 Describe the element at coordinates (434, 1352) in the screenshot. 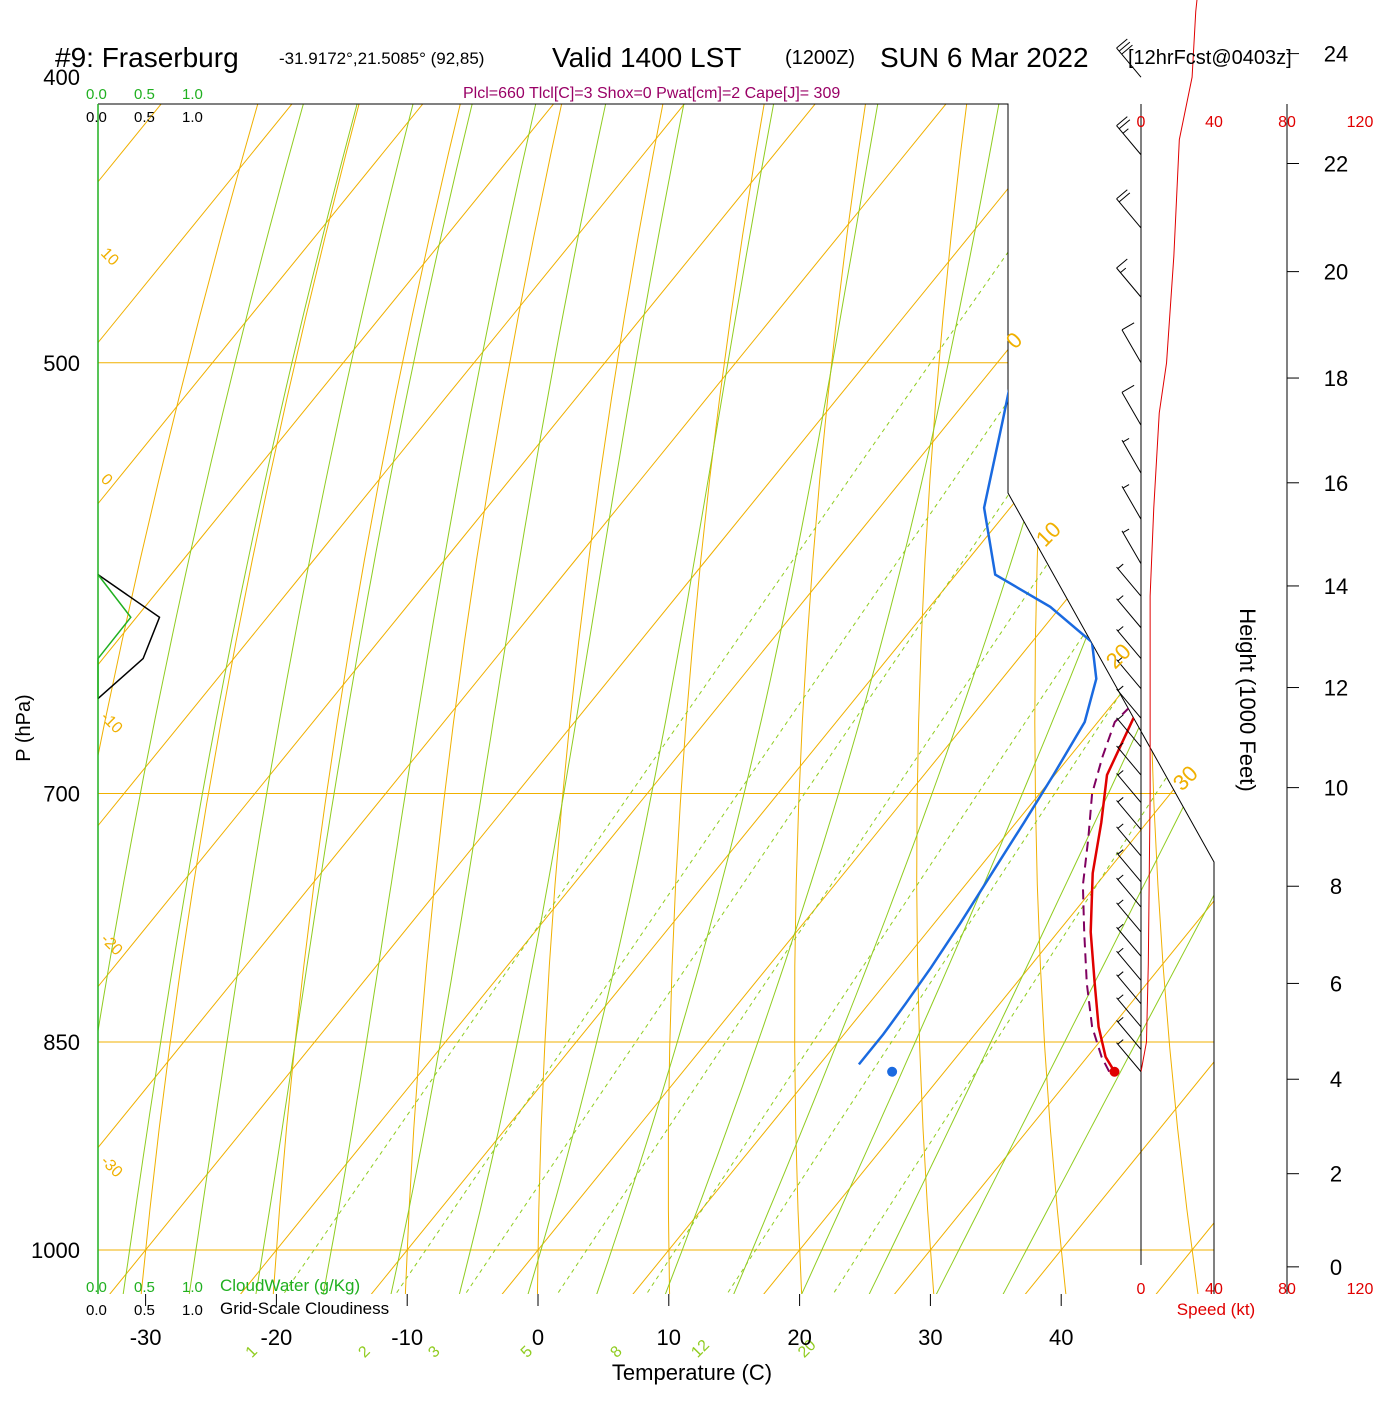

I see `mixing-ratio-label: 3` at that location.